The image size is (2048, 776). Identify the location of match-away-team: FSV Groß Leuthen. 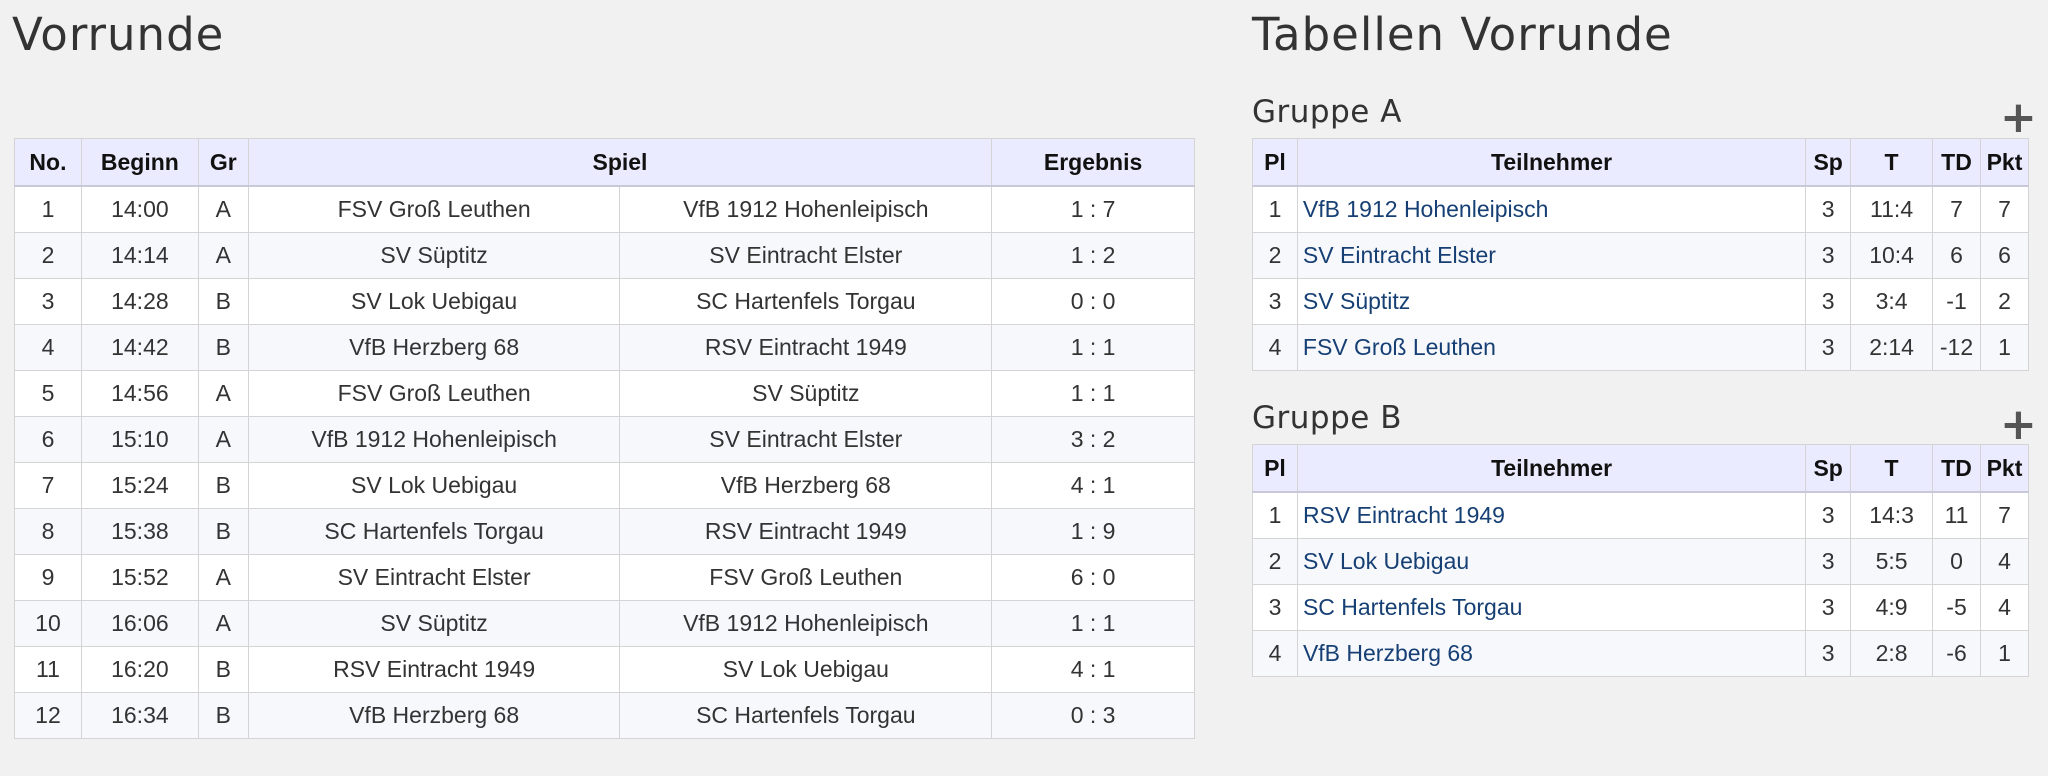
(806, 577).